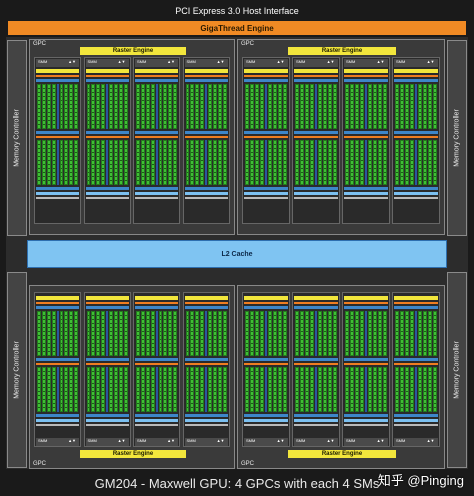  Describe the element at coordinates (237, 254) in the screenshot. I see `l2-cache-label: L2 Cache` at that location.